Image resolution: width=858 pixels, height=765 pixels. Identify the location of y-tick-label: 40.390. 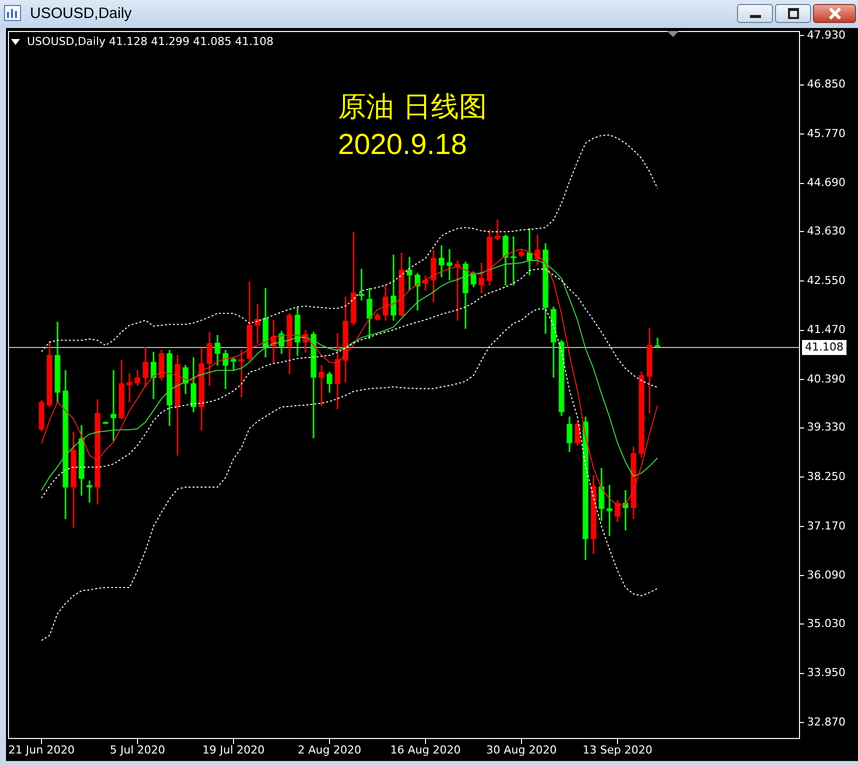
(826, 379).